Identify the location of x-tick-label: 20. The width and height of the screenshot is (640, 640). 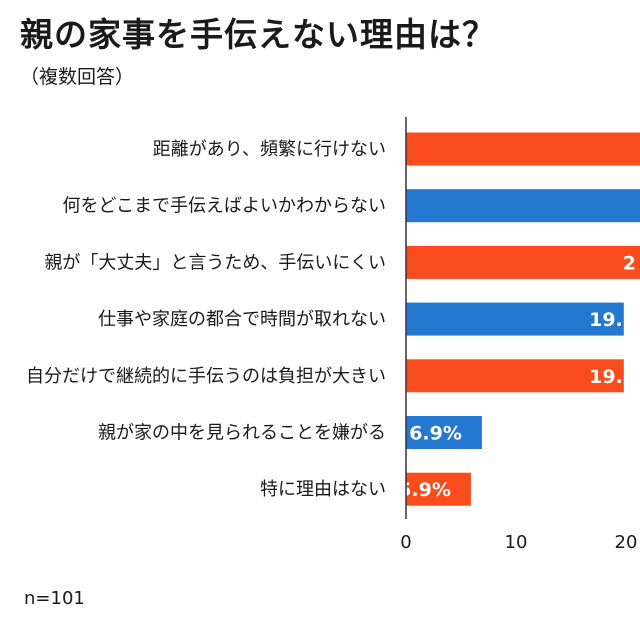
(626, 542).